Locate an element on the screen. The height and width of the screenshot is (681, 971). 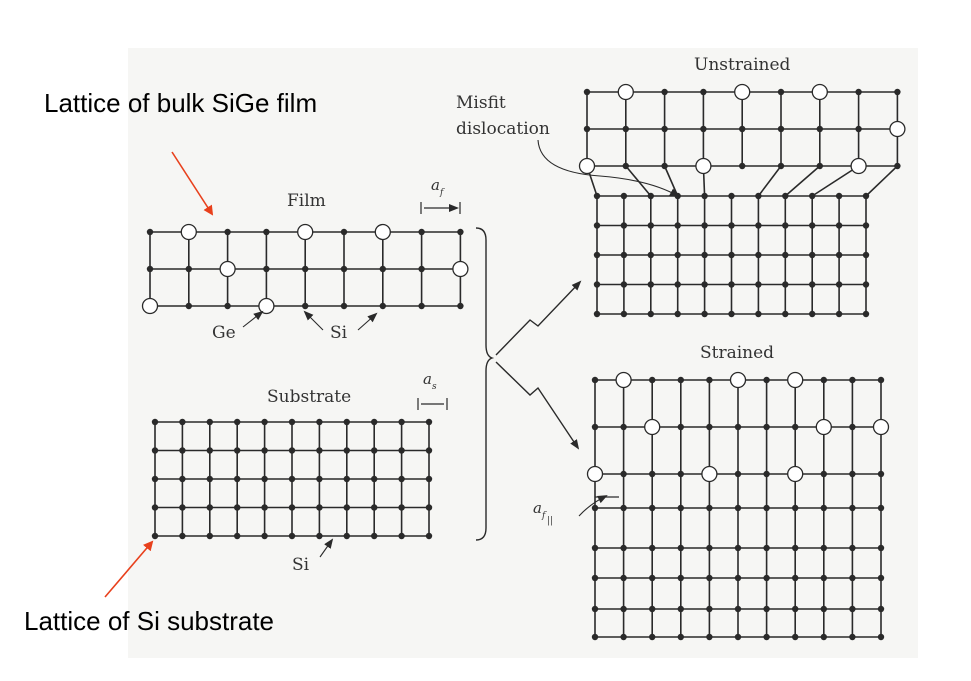
film-lattice is located at coordinates (305, 269).